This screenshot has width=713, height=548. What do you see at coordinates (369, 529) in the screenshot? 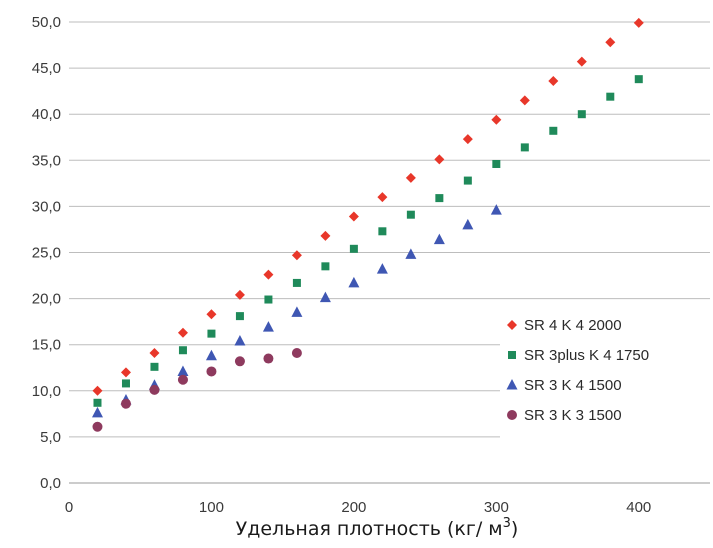
I see `x-axis-label-text: Удельная плотность (кг/ м` at bounding box center [369, 529].